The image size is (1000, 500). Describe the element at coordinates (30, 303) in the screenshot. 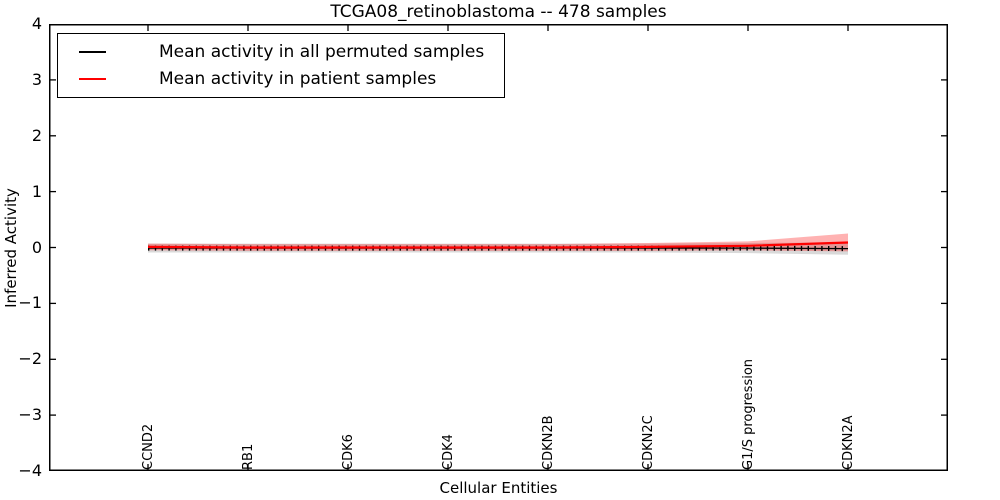

I see `y-tick-label: −1` at that location.